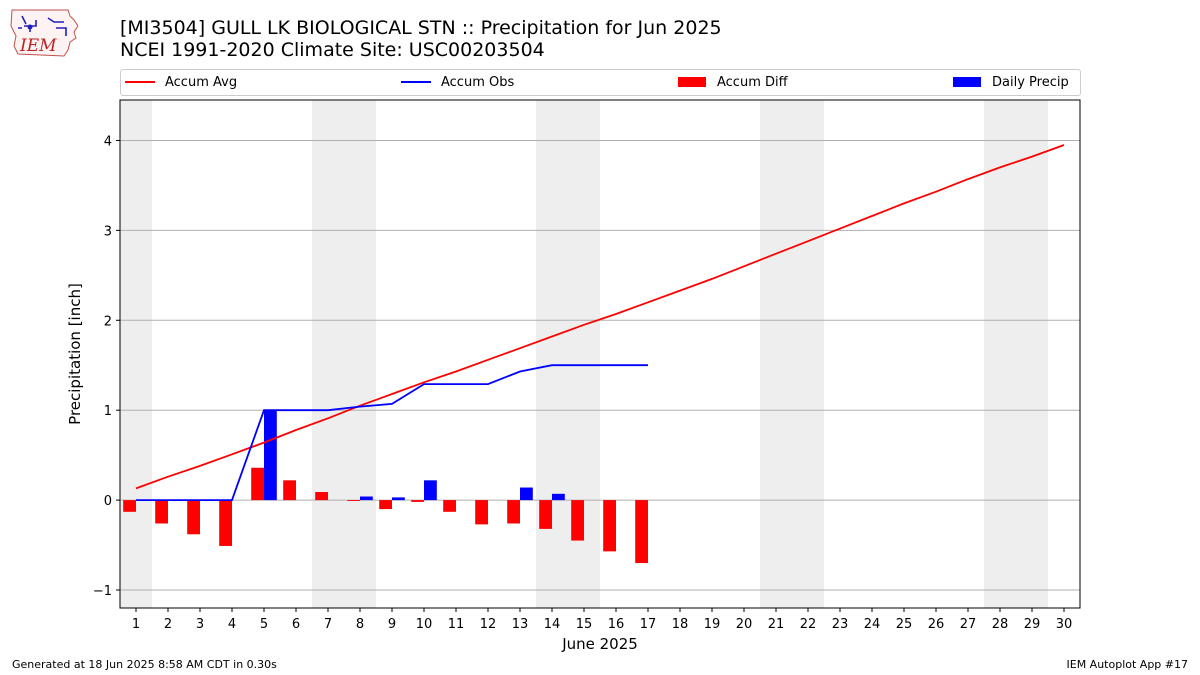 This screenshot has height=675, width=1200. What do you see at coordinates (967, 82) in the screenshot?
I see `legend-swatch-daily-precip` at bounding box center [967, 82].